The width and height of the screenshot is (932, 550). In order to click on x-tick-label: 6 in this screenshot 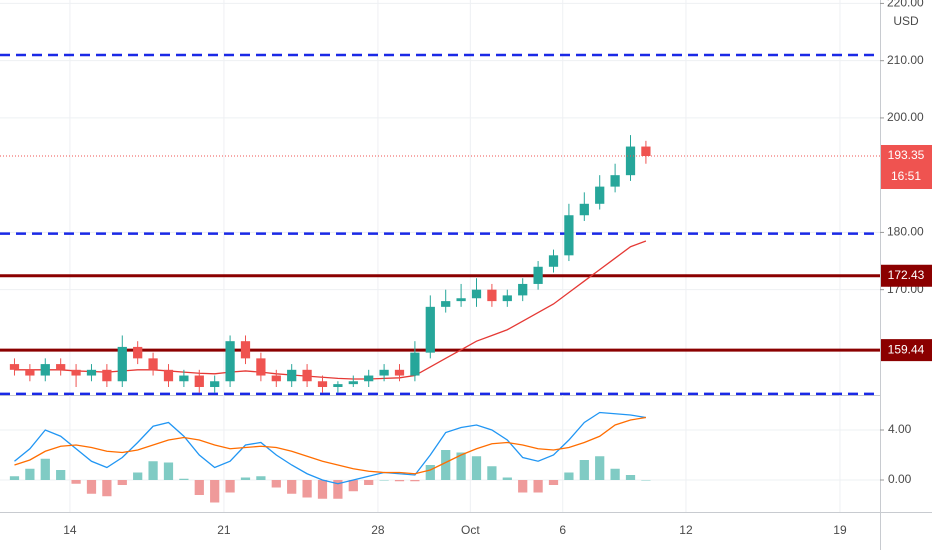, I will do `click(562, 530)`.